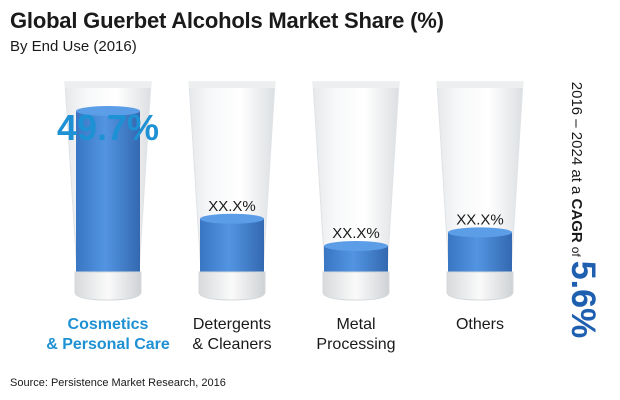  I want to click on category-label: Others, so click(480, 325).